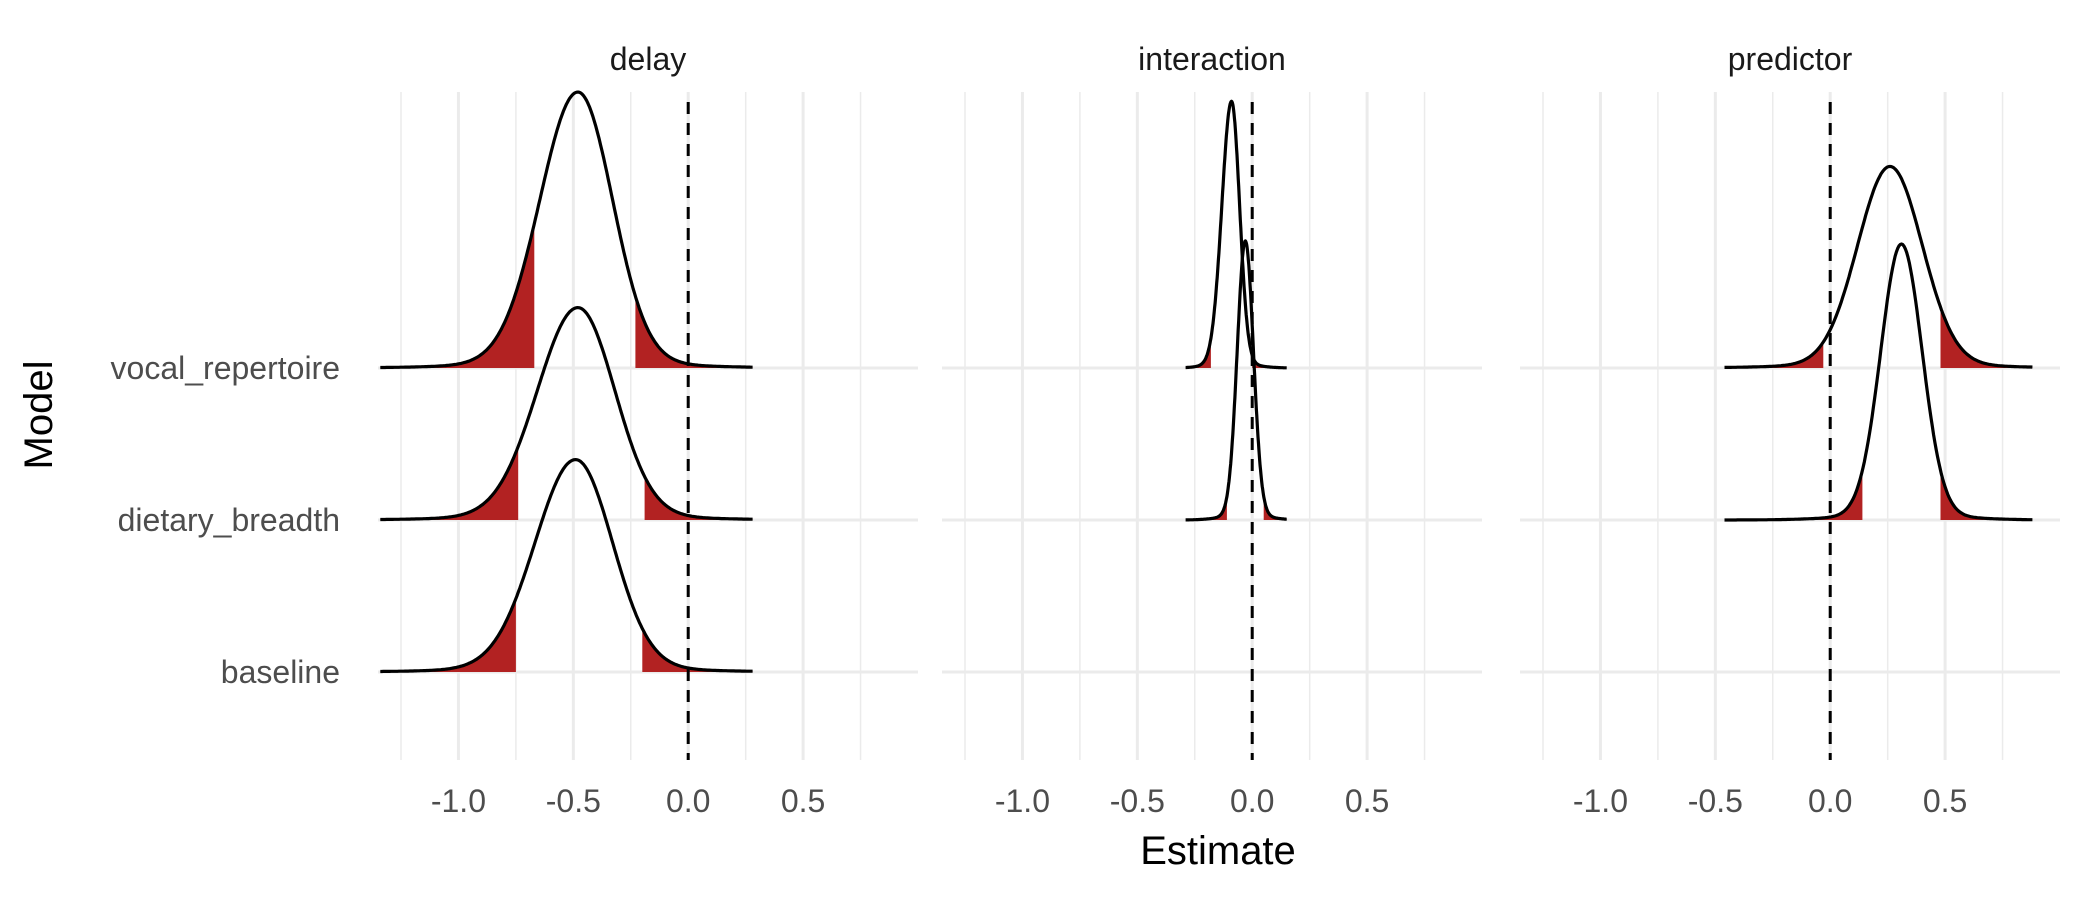 The width and height of the screenshot is (2100, 900). I want to click on y-axis-title: Model, so click(39, 415).